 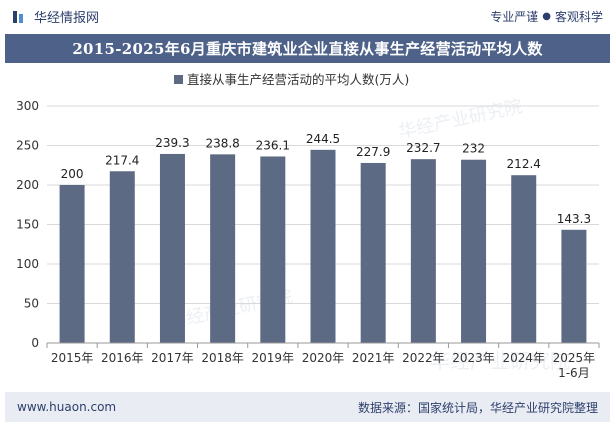 I want to click on slogan: 专业严谨 ● 客观科学, so click(x=546, y=16).